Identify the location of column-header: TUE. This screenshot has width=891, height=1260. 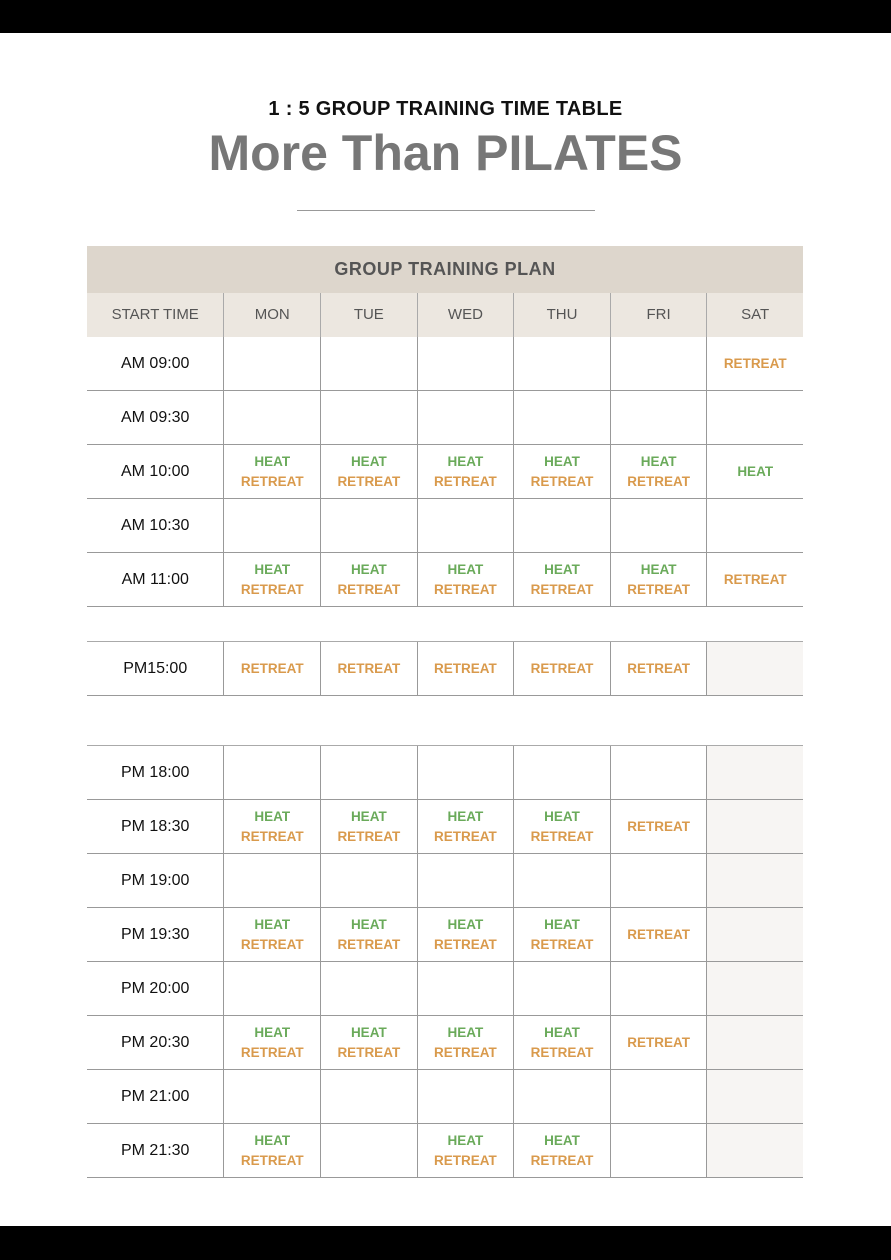
(368, 315).